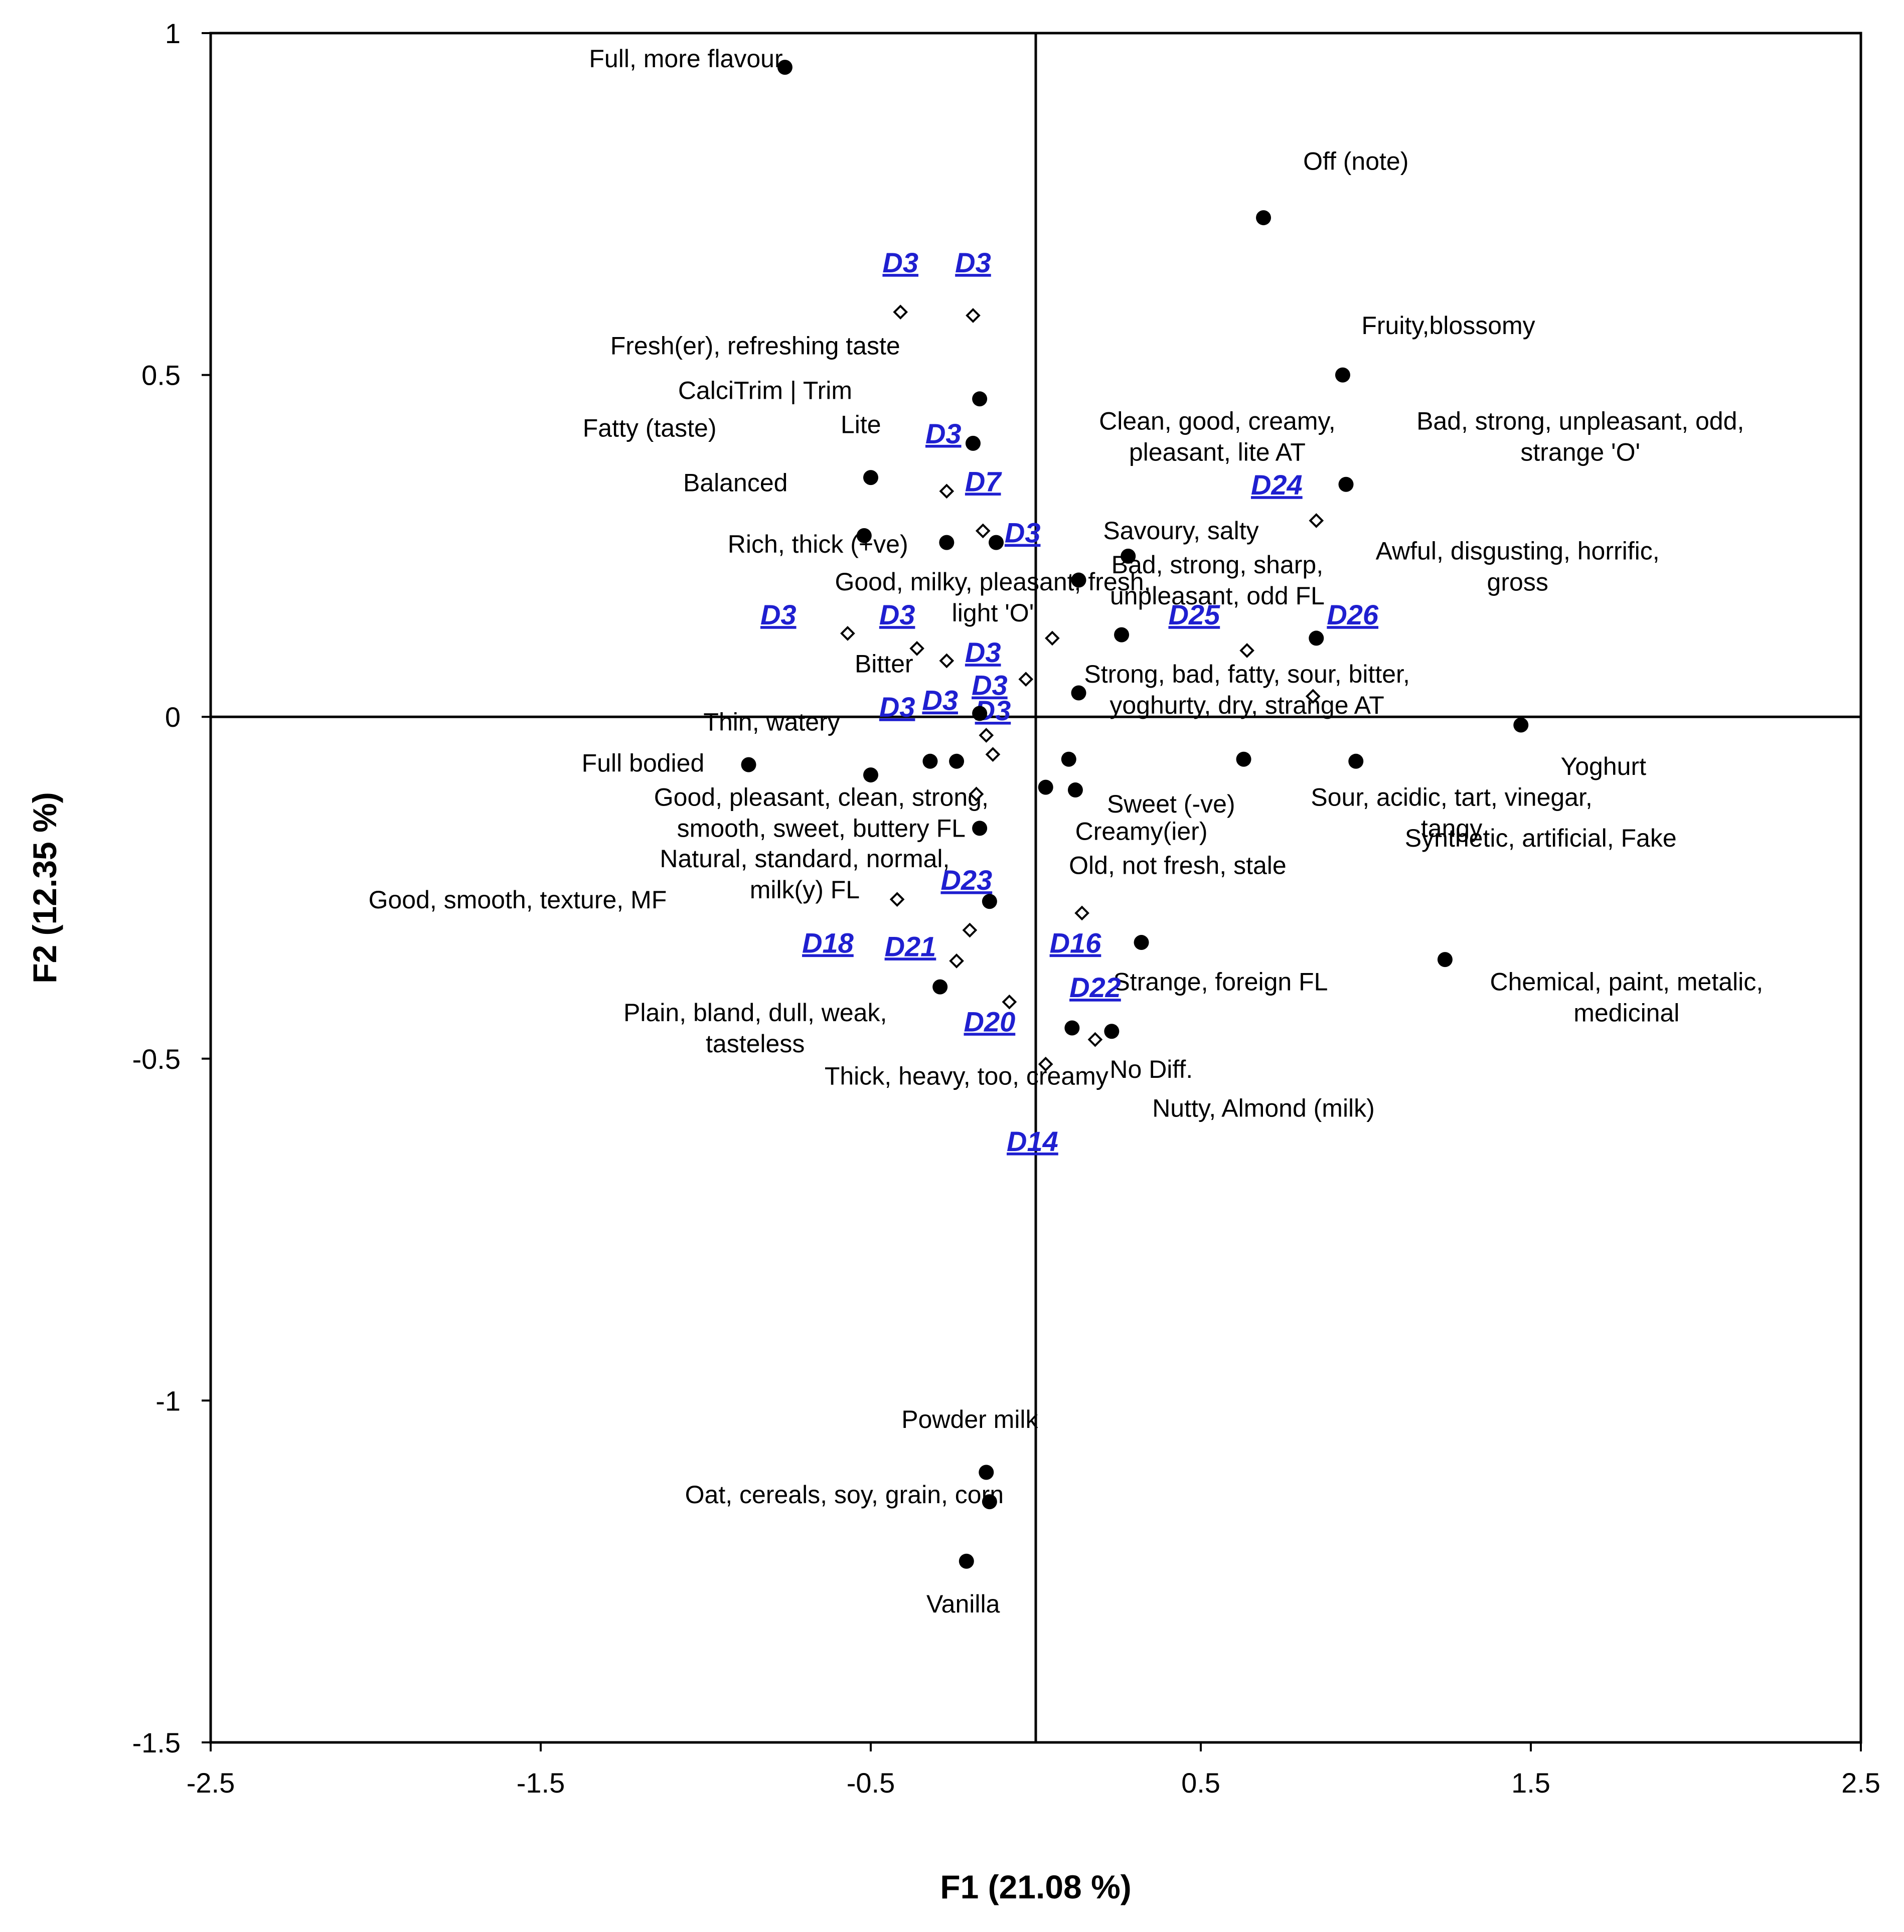 Image resolution: width=1904 pixels, height=1932 pixels. I want to click on attribute-label: Off (note), so click(1355, 161).